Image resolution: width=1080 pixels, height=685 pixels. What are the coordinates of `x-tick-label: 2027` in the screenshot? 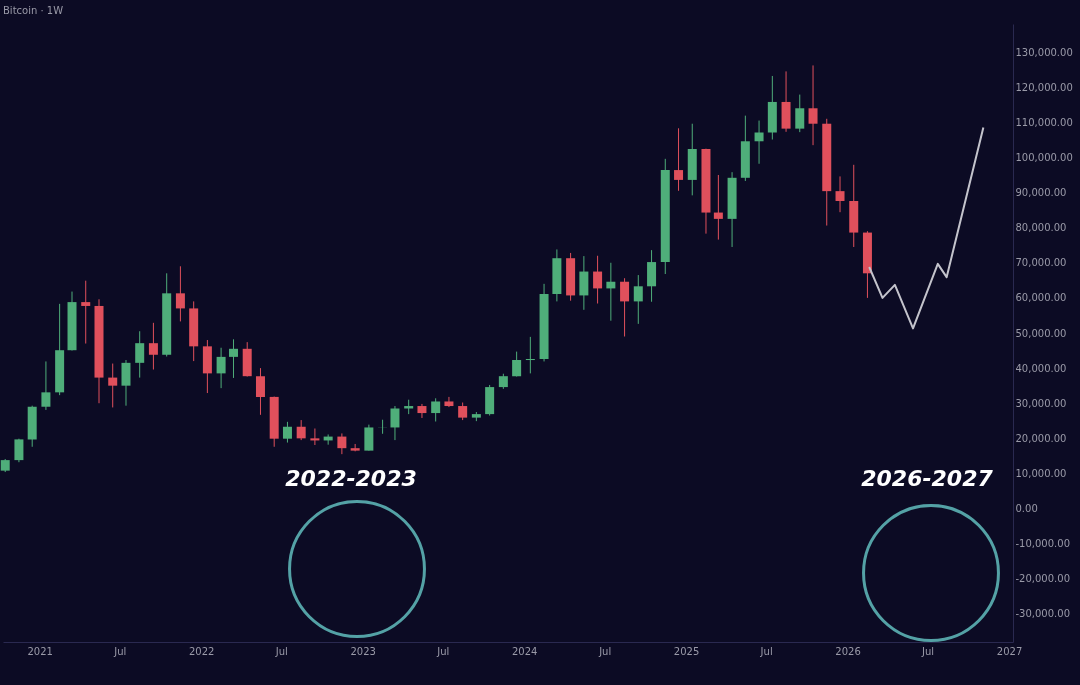 It's located at (1009, 651).